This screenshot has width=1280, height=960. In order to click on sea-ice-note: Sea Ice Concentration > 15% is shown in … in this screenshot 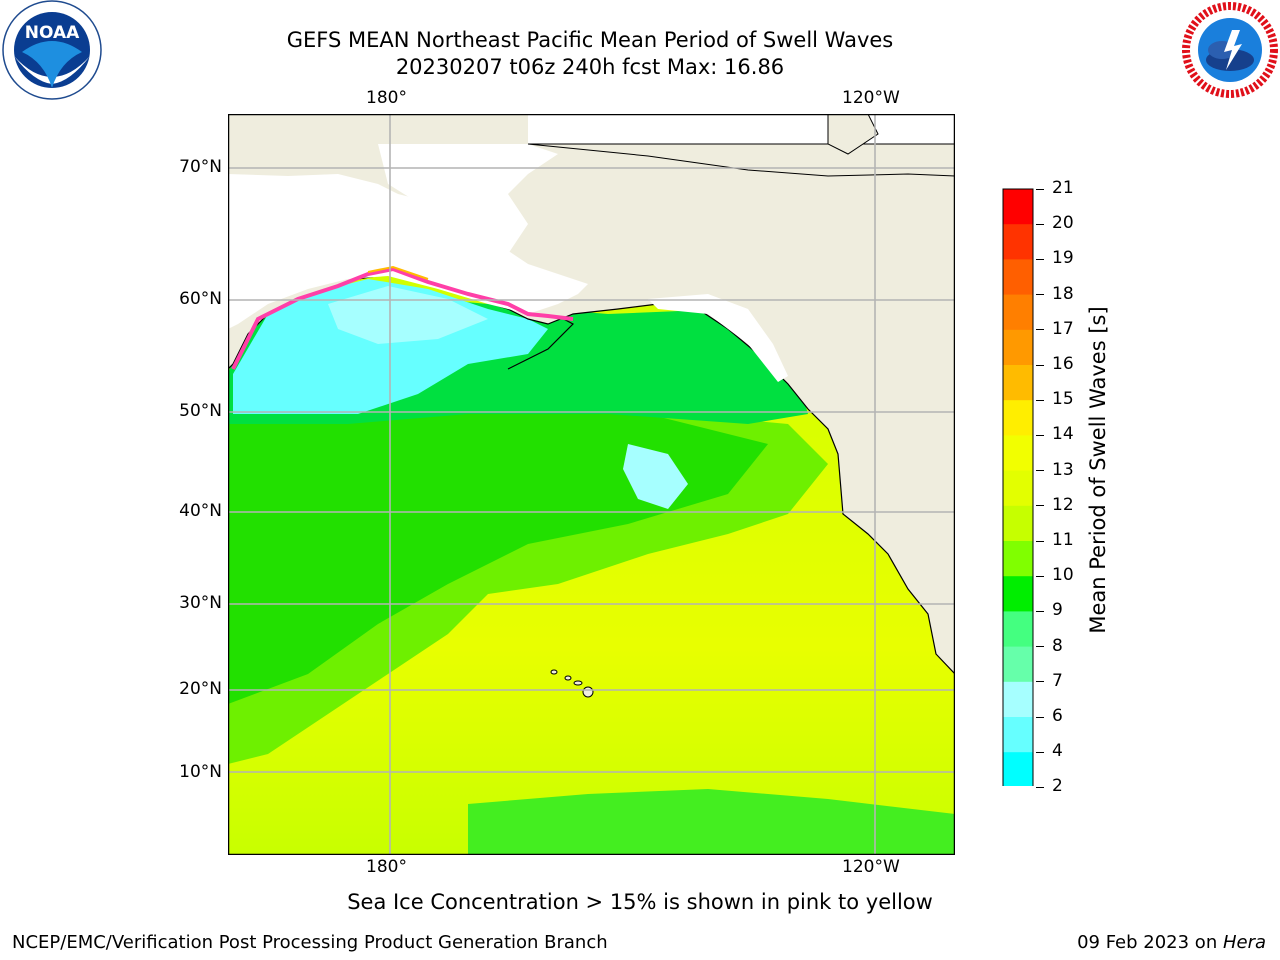, I will do `click(640, 902)`.